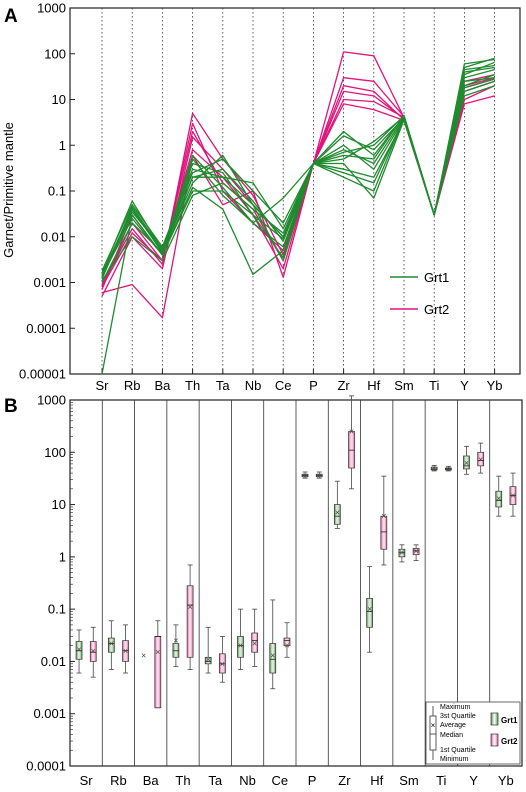  I want to click on x-tick-label-yb: Yb, so click(495, 385).